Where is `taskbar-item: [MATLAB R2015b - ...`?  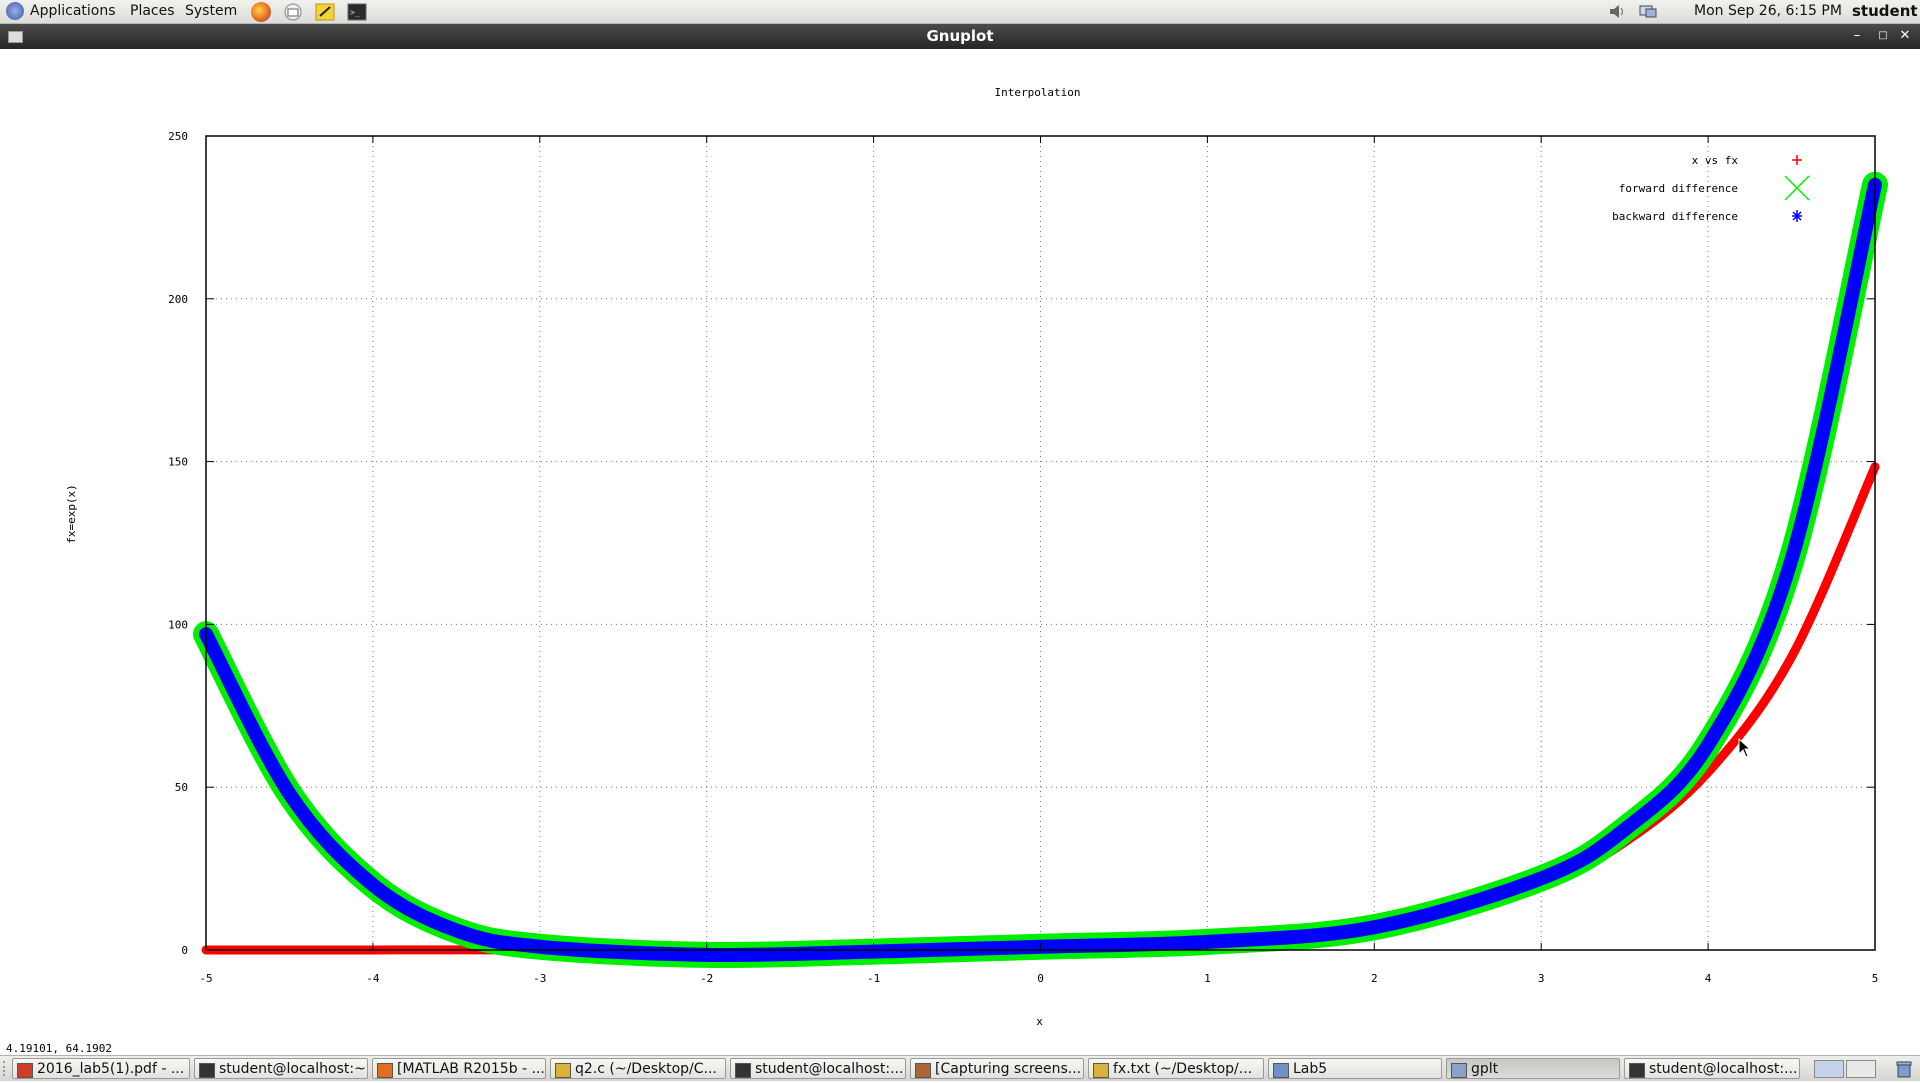
taskbar-item: [MATLAB R2015b - ... is located at coordinates (459, 1068).